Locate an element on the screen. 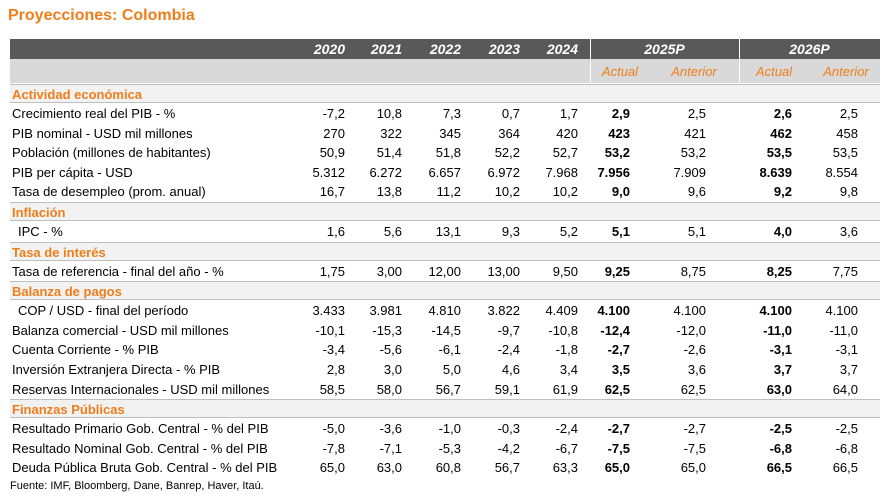 The width and height of the screenshot is (893, 500). projection-header-2026: 2026P is located at coordinates (809, 49).